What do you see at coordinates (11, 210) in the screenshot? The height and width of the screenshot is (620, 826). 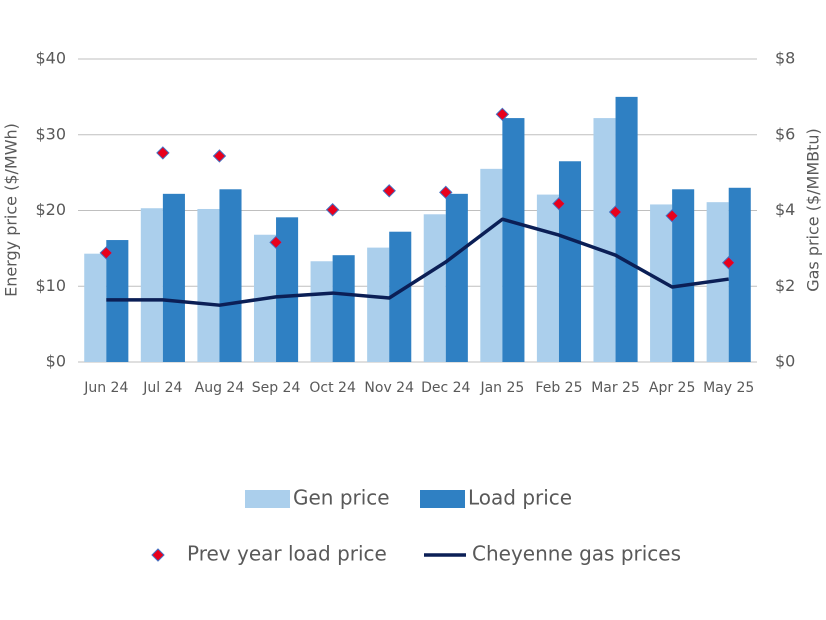 I see `y-axis-title: Energy price ($/MWh)` at bounding box center [11, 210].